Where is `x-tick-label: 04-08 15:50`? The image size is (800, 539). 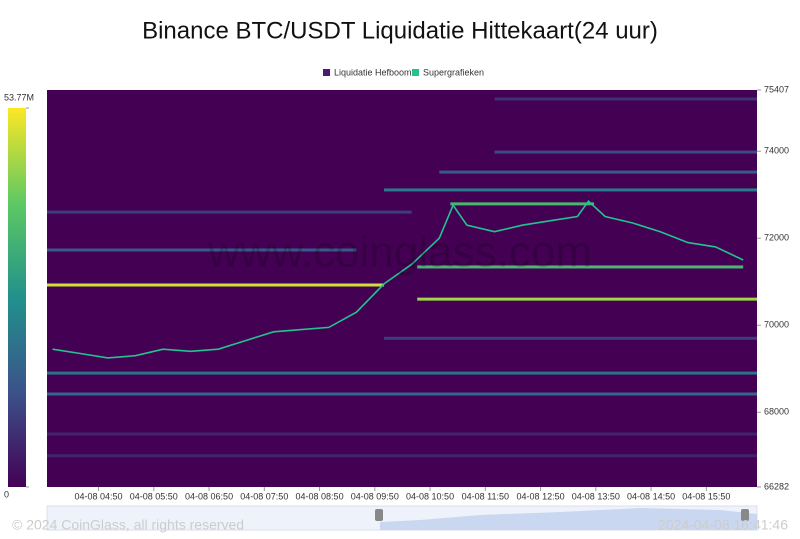 x-tick-label: 04-08 15:50 is located at coordinates (706, 496).